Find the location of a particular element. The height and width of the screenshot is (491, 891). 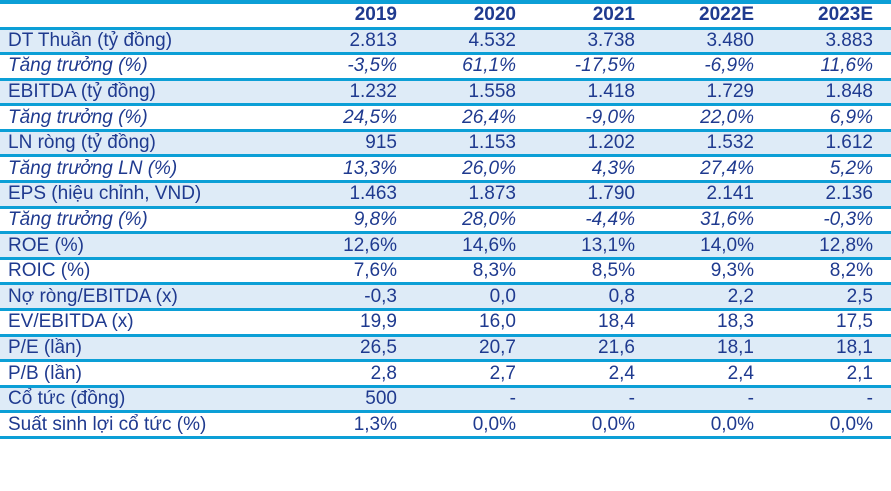

cell-value: 2,5 is located at coordinates (859, 296).